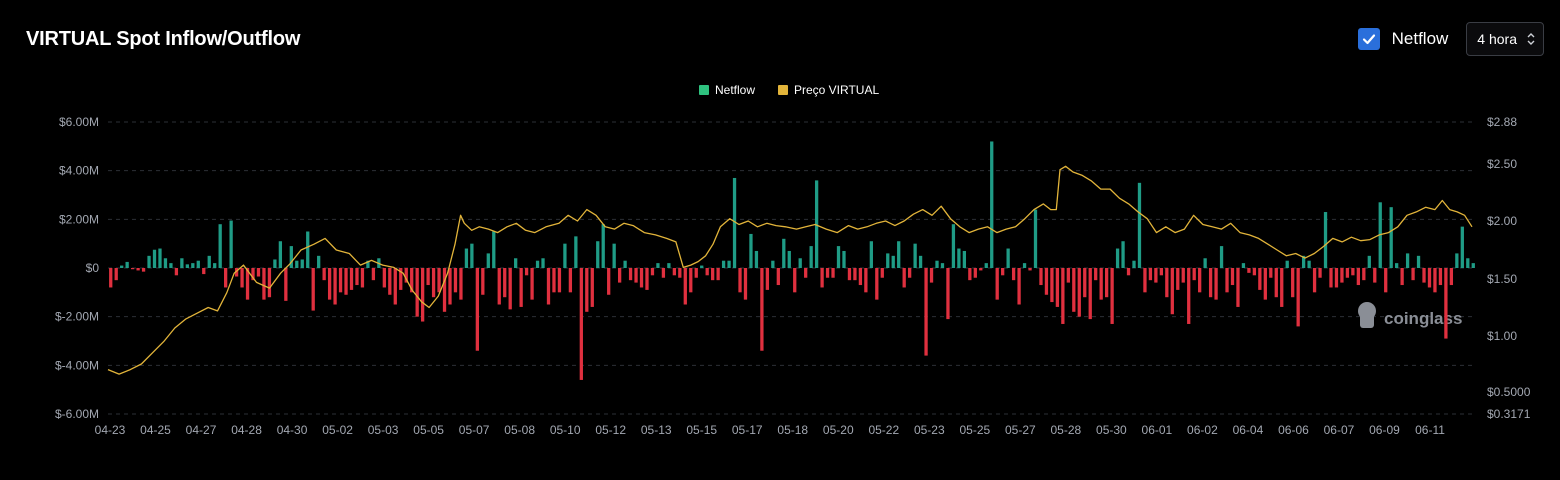 This screenshot has height=480, width=1560. What do you see at coordinates (1505, 39) in the screenshot?
I see `interval-select: 4 hora` at bounding box center [1505, 39].